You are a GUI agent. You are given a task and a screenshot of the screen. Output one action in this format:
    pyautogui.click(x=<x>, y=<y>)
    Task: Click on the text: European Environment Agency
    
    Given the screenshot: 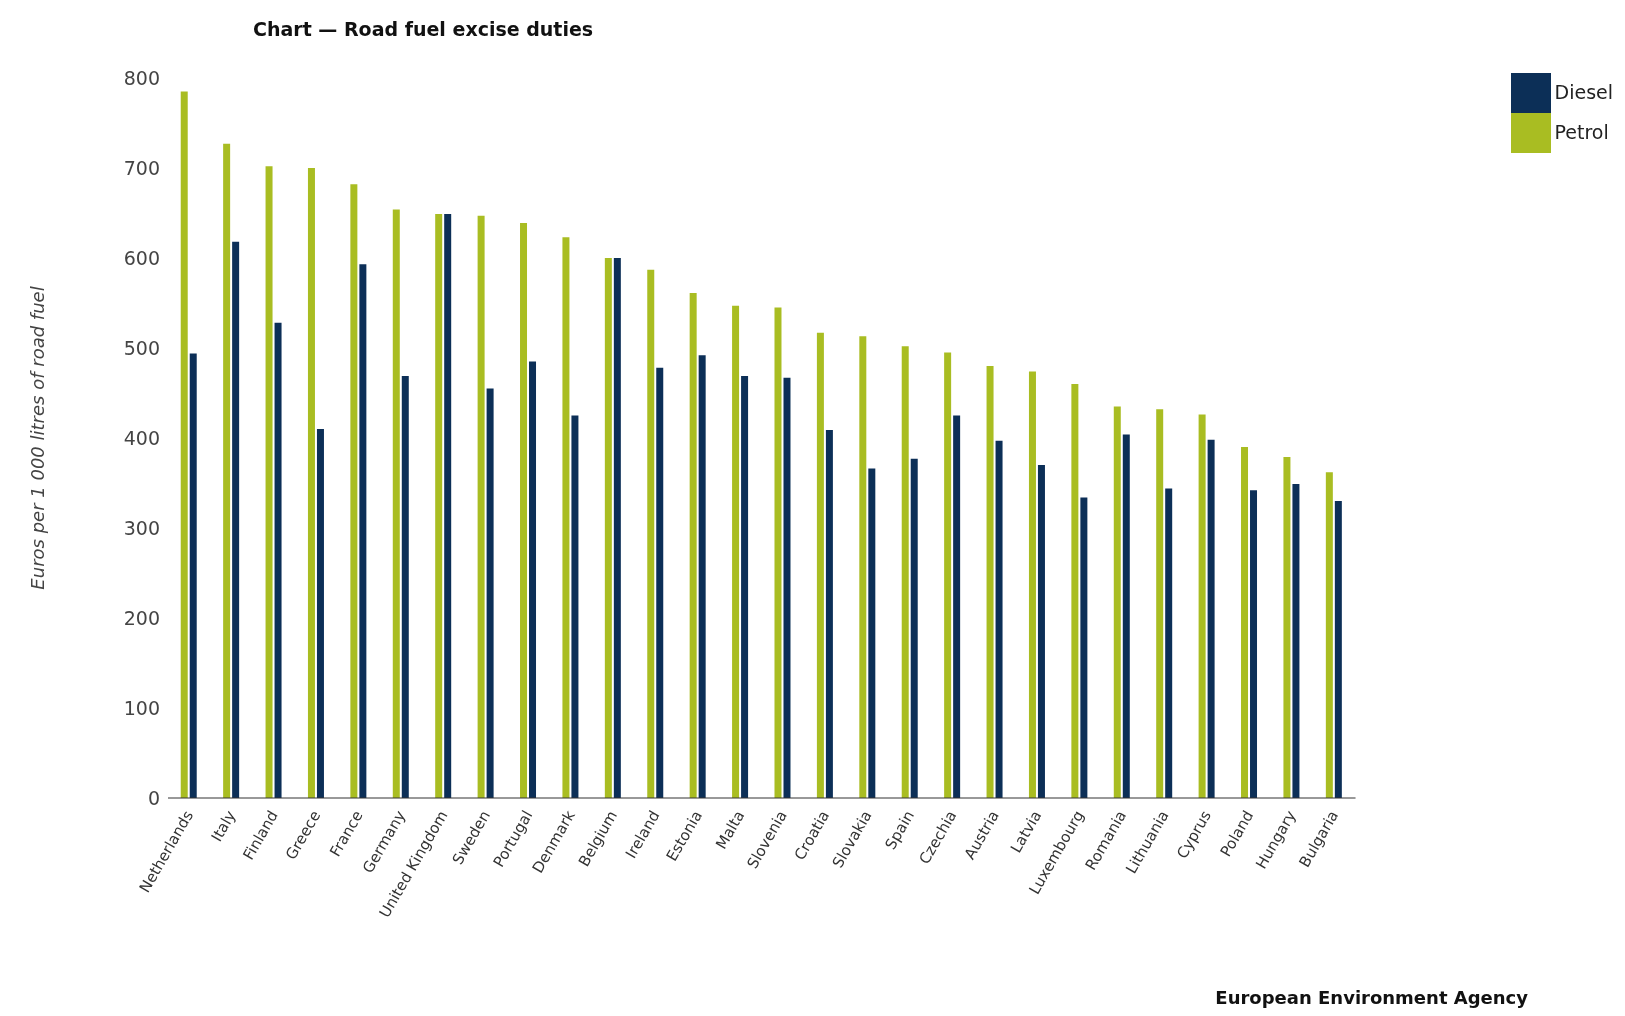 What is the action you would take?
    pyautogui.click(x=1371, y=997)
    